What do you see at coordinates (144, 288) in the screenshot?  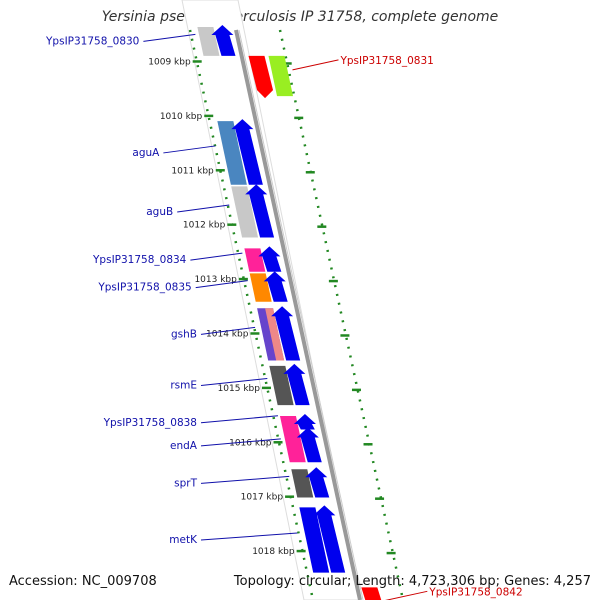 I see `gene-label-ypsip31758-0835: YpsIP31758_0835` at bounding box center [144, 288].